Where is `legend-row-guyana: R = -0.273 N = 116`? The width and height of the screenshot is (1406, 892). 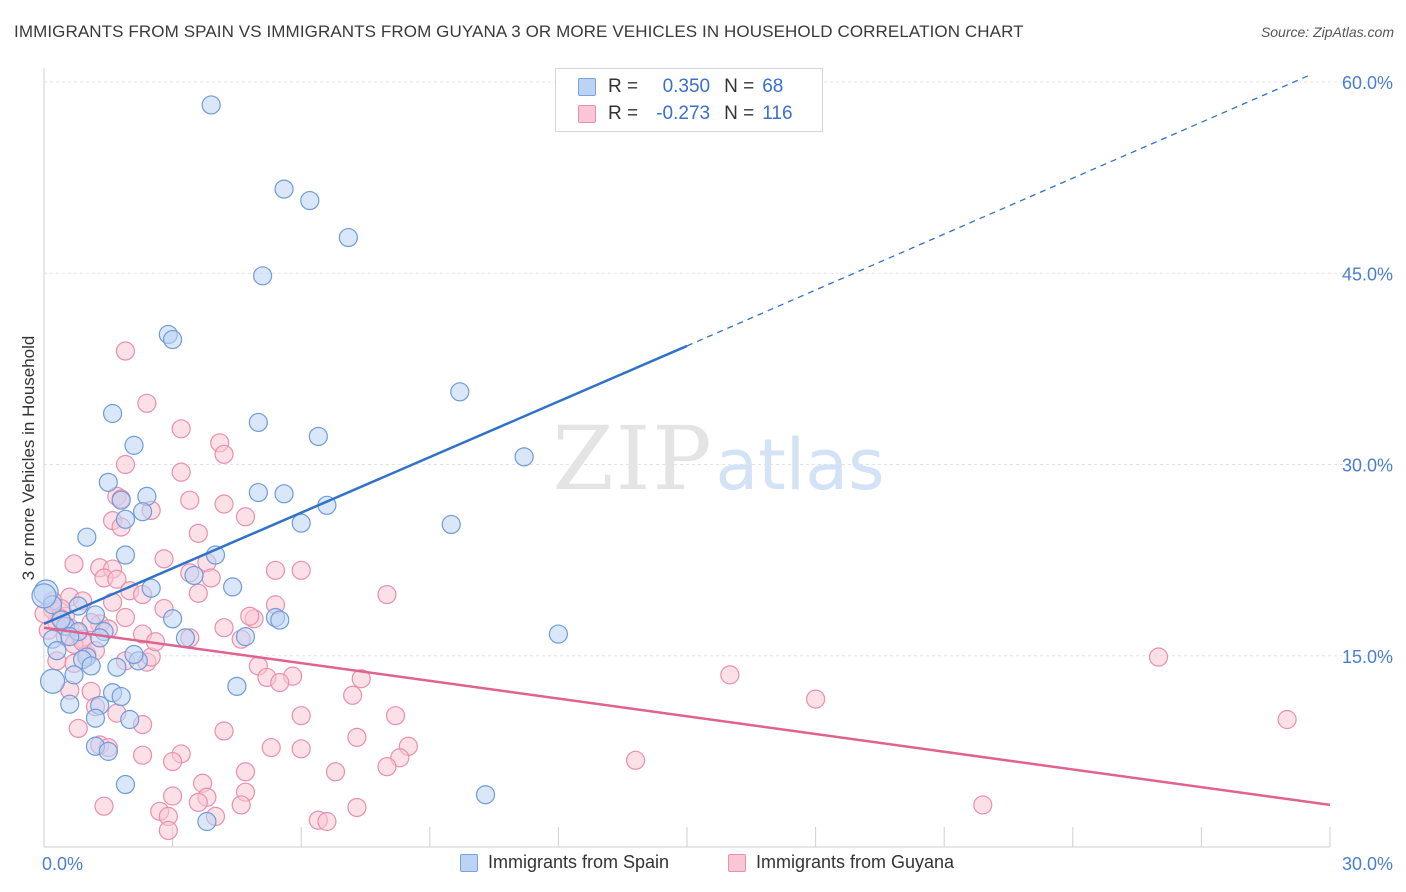 legend-row-guyana: R = -0.273 N = 116 is located at coordinates (685, 114).